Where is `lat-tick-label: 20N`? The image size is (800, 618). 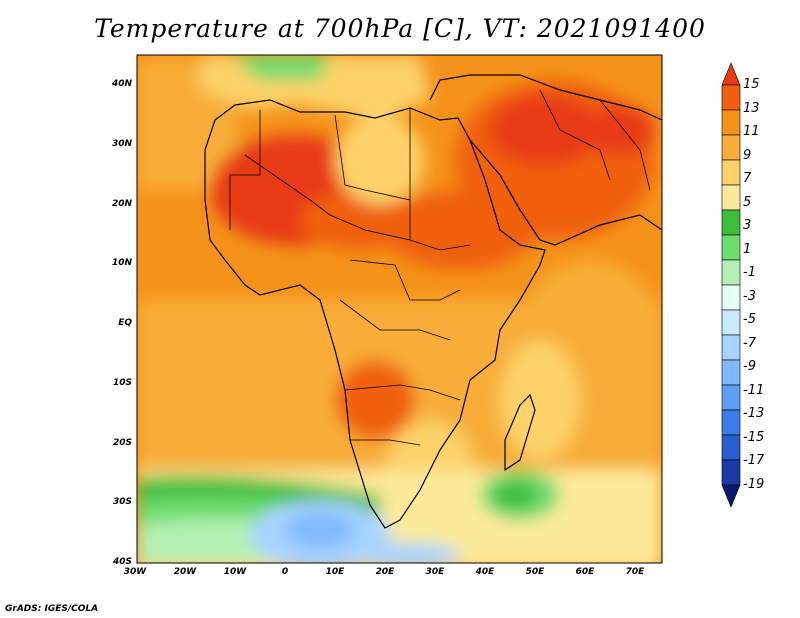
lat-tick-label: 20N is located at coordinates (121, 203).